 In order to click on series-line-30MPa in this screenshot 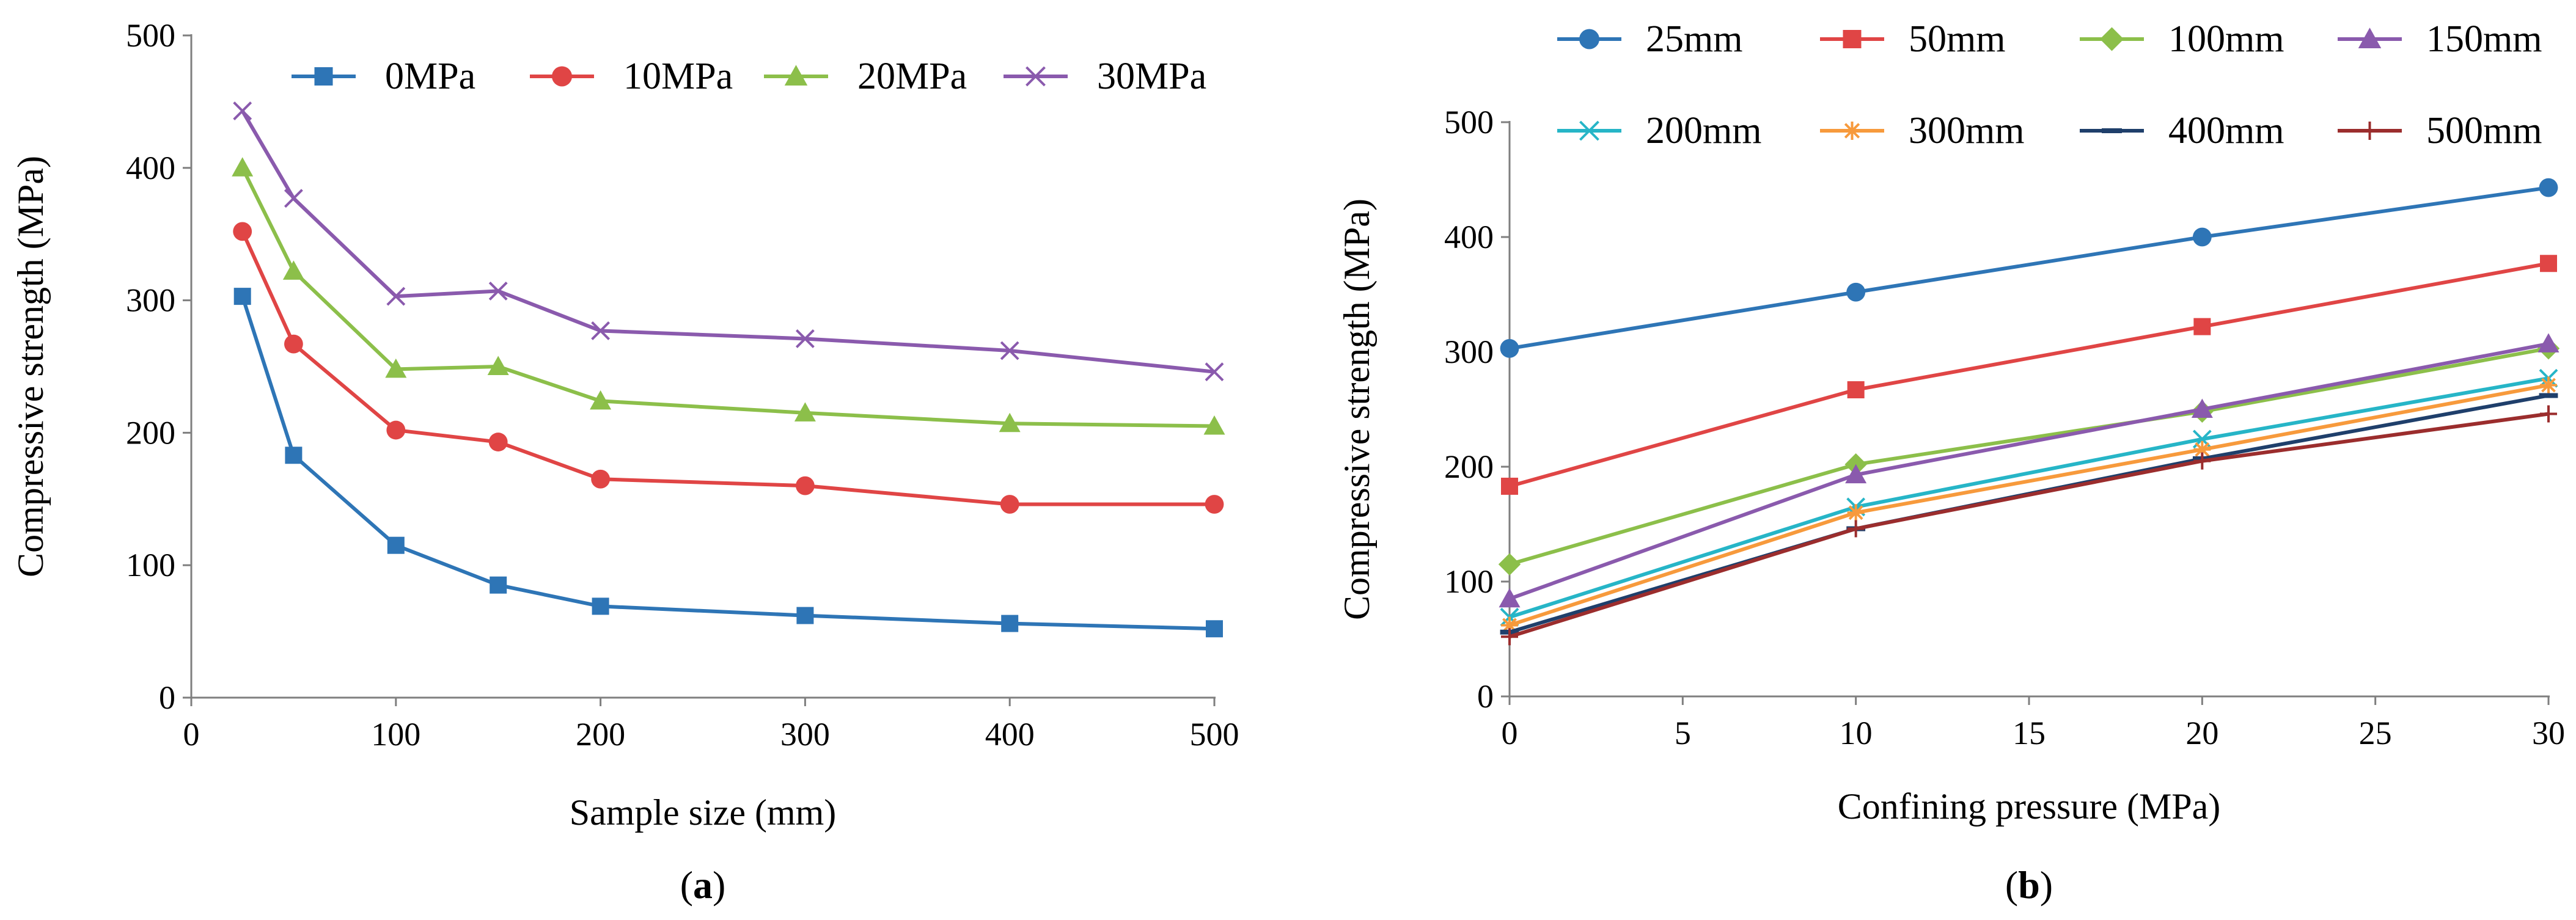, I will do `click(728, 242)`.